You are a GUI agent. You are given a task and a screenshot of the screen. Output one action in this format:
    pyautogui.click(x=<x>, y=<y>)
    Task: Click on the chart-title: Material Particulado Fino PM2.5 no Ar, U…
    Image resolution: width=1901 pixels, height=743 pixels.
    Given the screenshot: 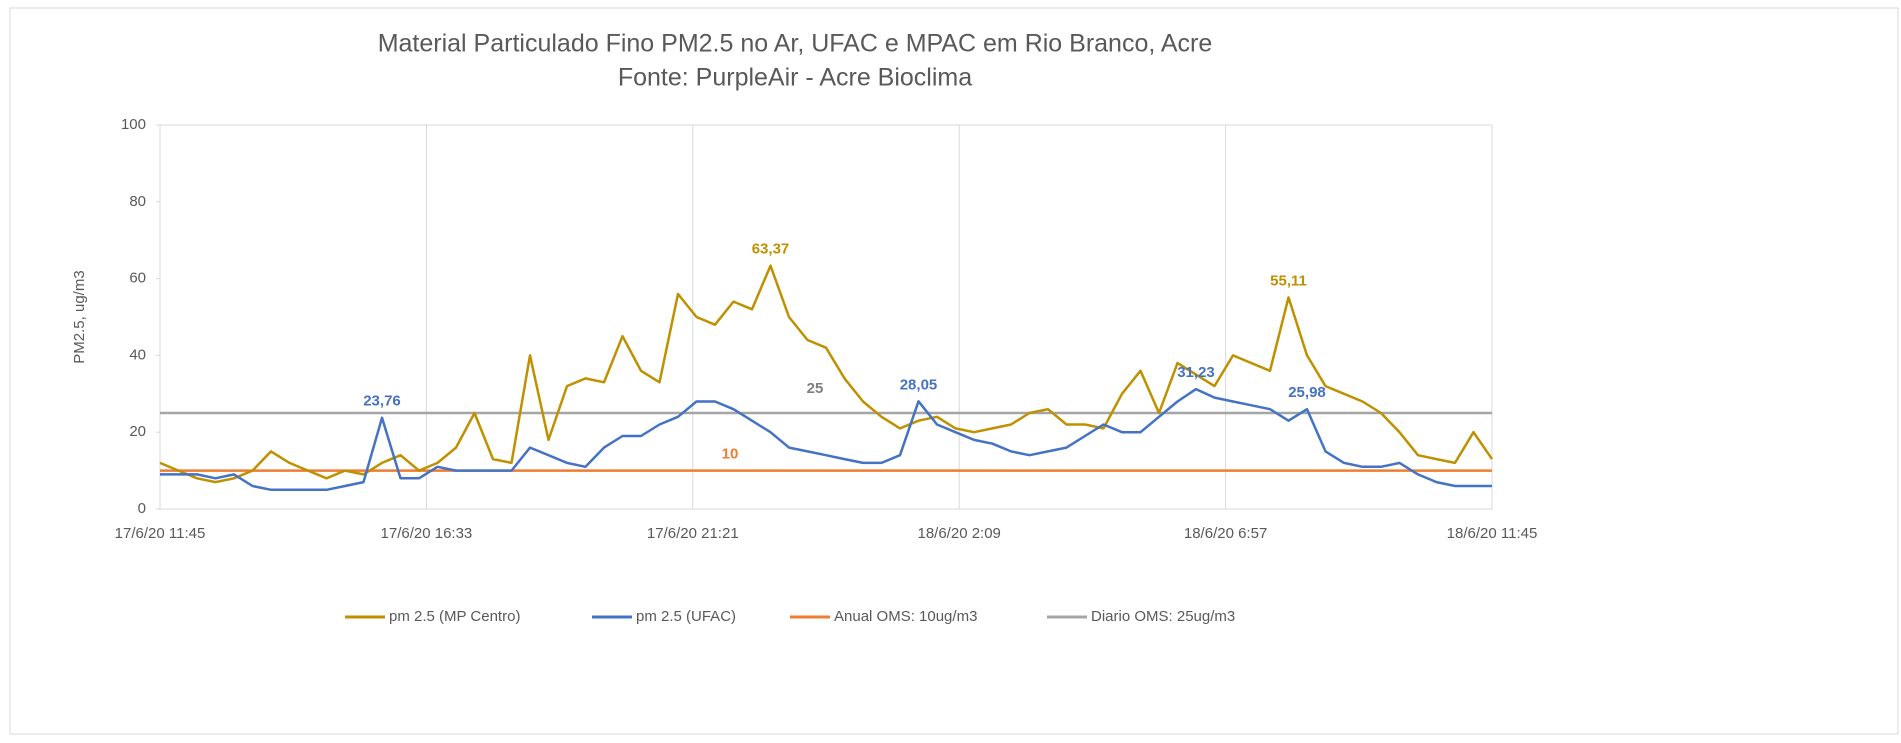 What is the action you would take?
    pyautogui.click(x=795, y=44)
    